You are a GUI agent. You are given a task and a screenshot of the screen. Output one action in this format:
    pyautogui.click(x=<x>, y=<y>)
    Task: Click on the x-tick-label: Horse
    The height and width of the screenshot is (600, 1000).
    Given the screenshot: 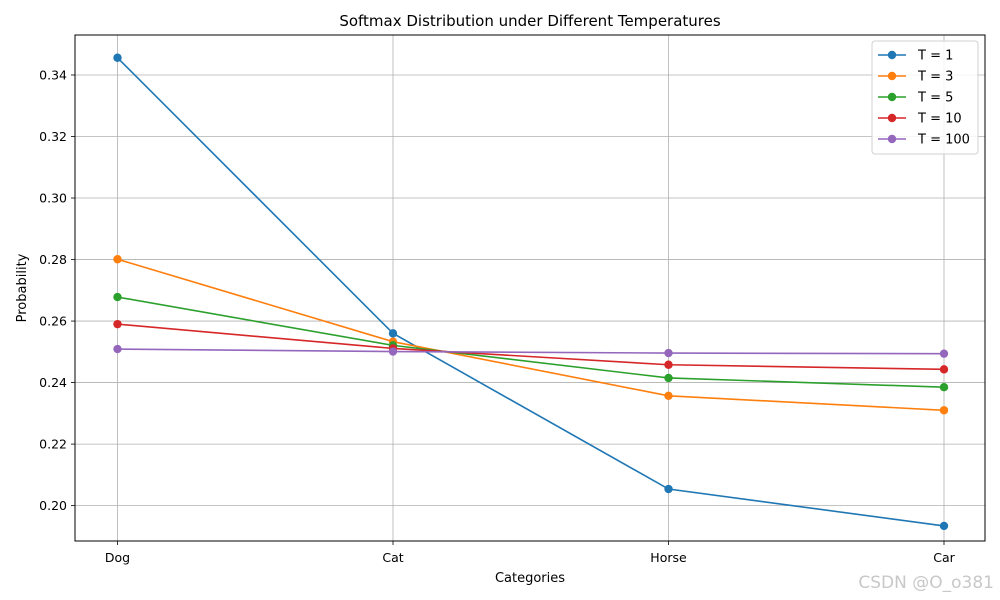 What is the action you would take?
    pyautogui.click(x=668, y=557)
    